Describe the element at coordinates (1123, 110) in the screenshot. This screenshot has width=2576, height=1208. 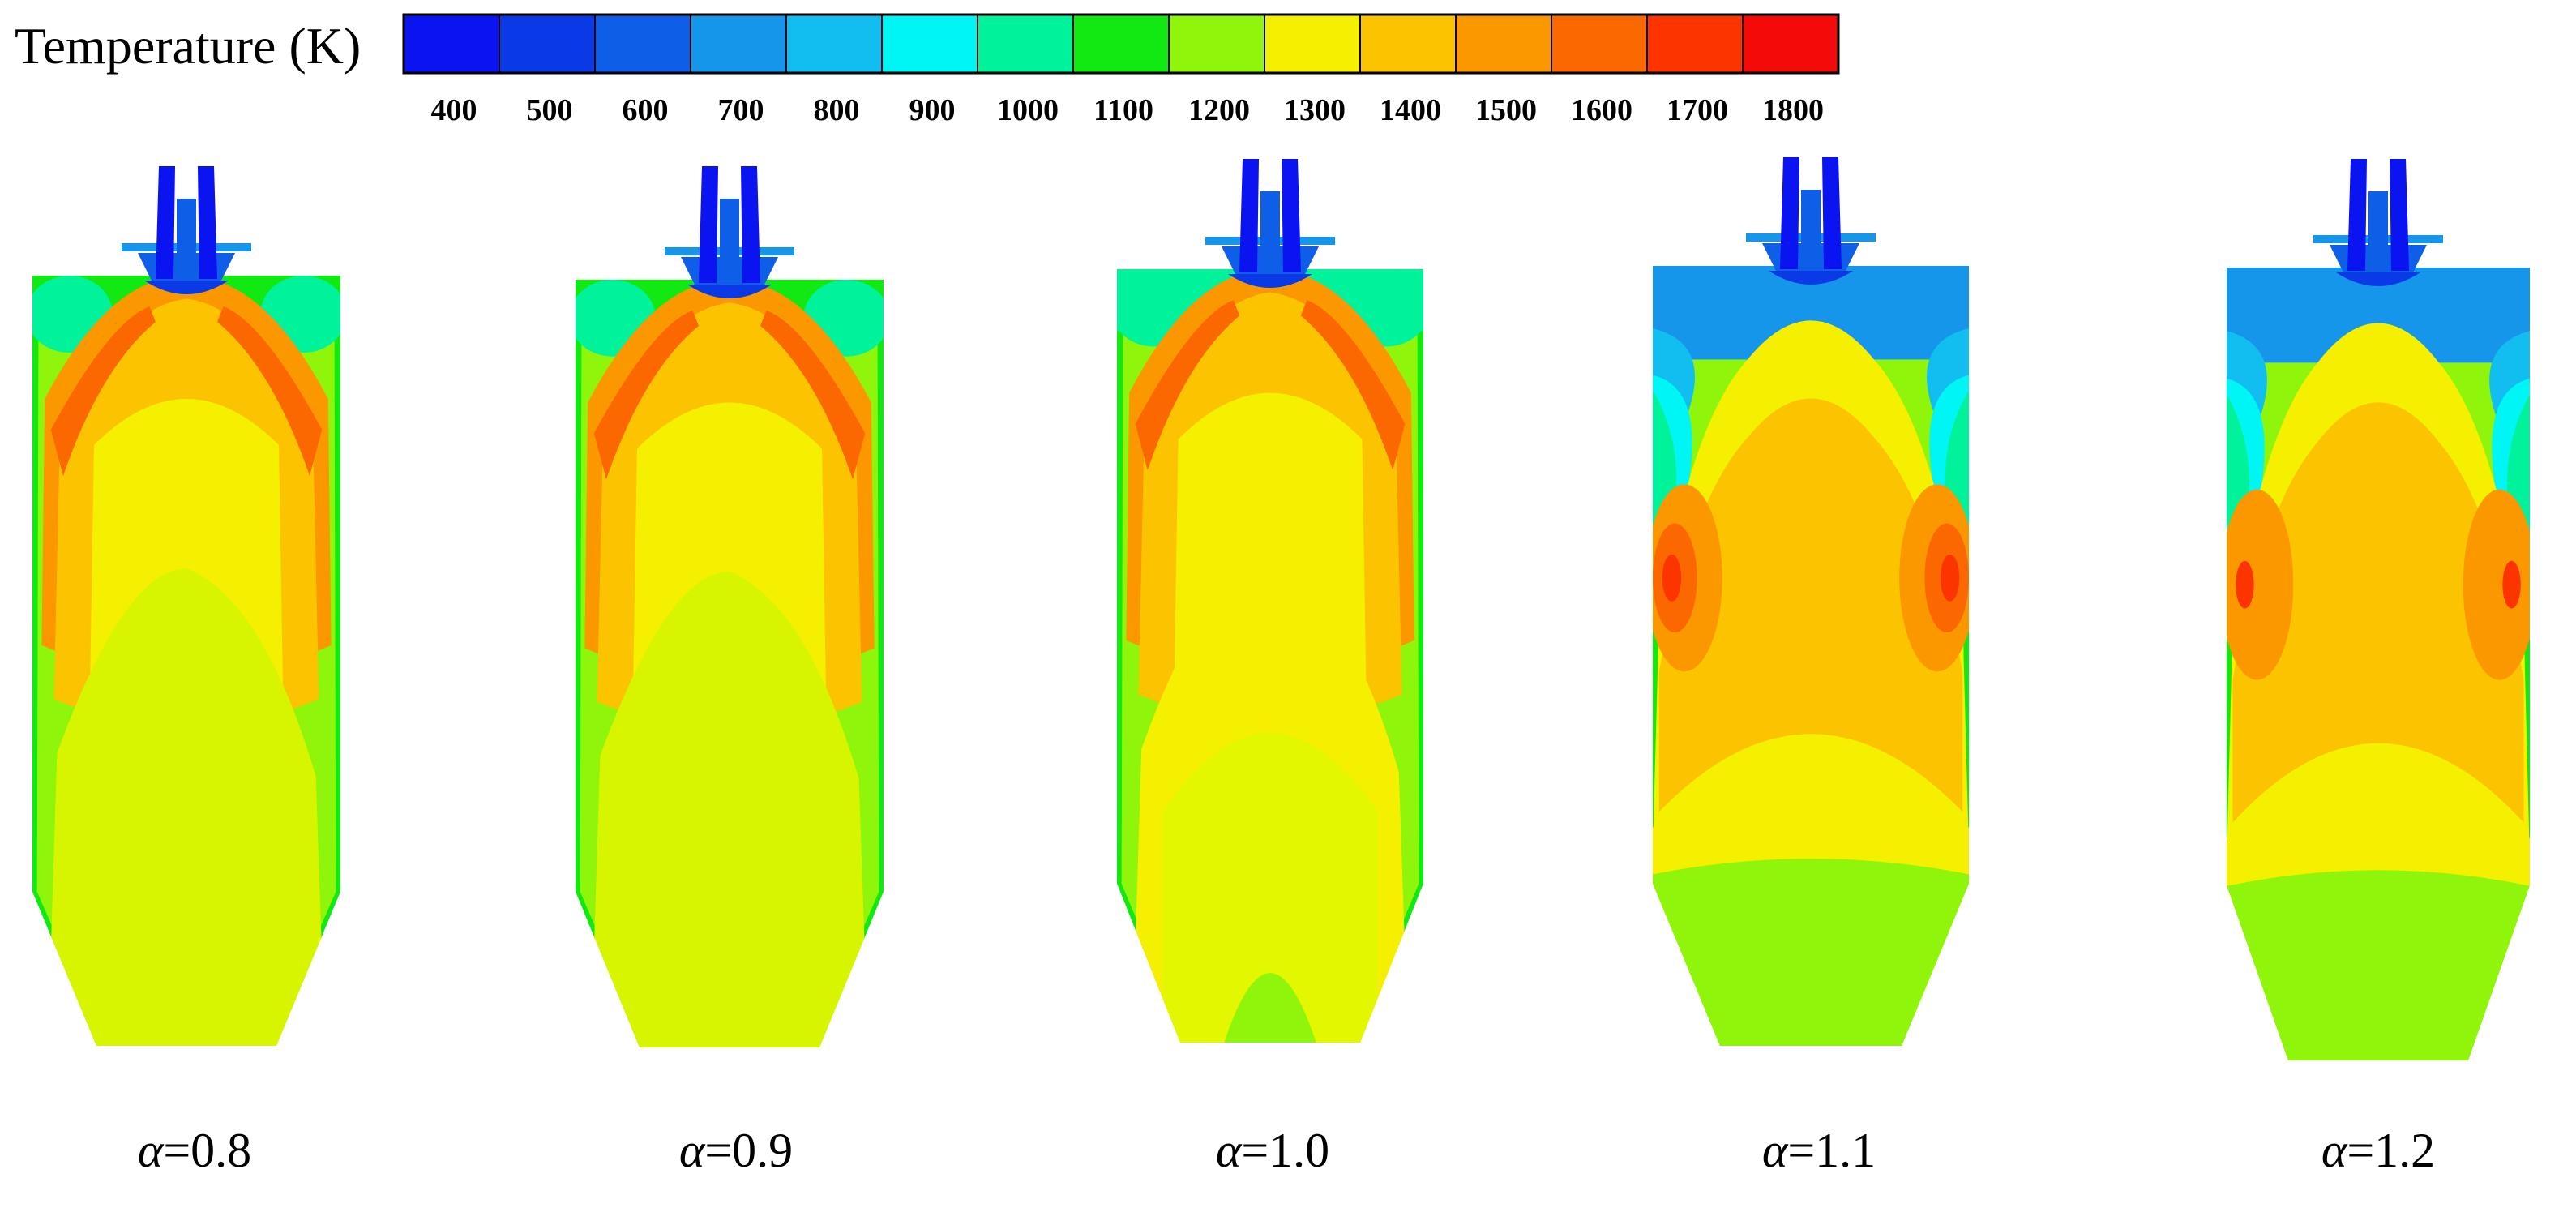
I see `legend-tick-label: 1100` at that location.